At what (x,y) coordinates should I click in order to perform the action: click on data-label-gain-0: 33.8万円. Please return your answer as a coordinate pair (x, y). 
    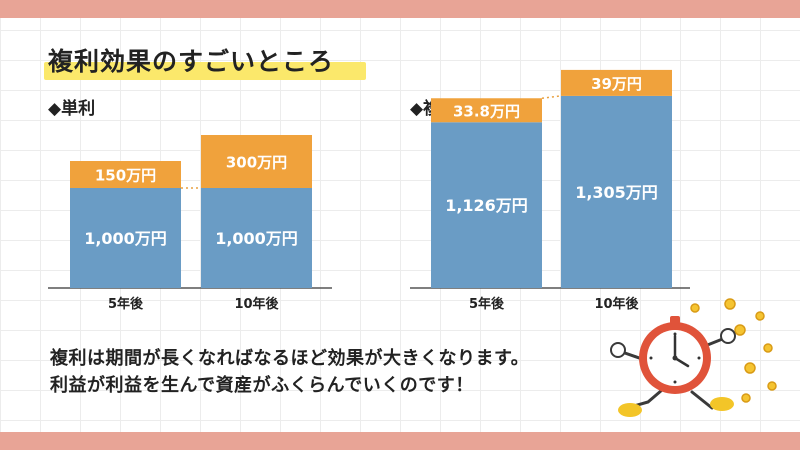
    Looking at the image, I should click on (486, 111).